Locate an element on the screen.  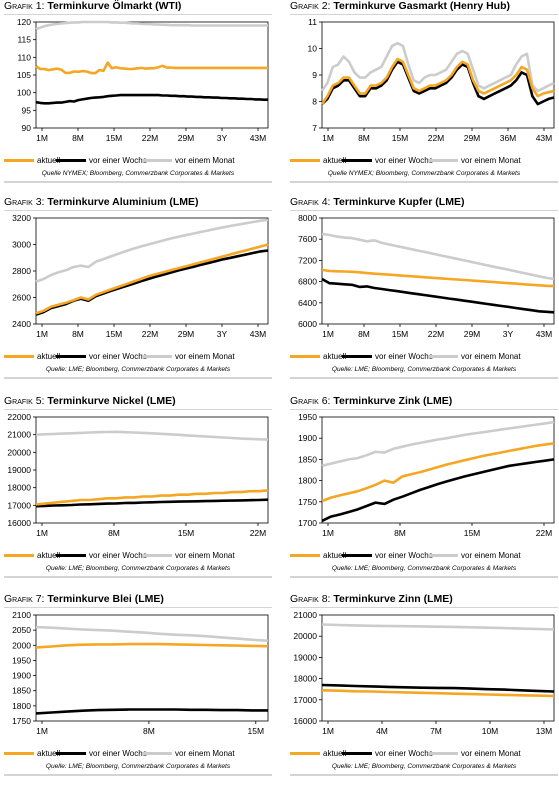
plot-area is located at coordinates (438, 470).